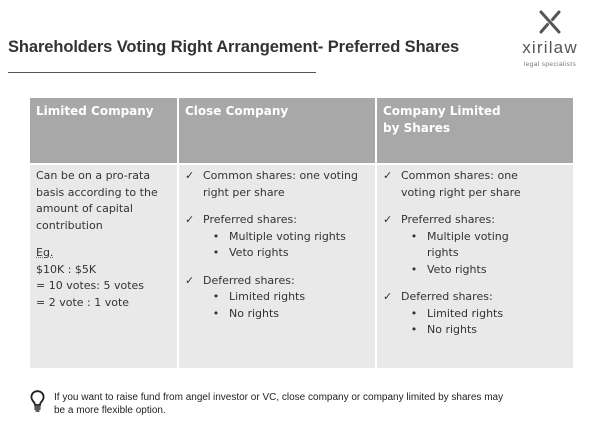 The width and height of the screenshot is (600, 427). Describe the element at coordinates (461, 192) in the screenshot. I see `item-text: voting right per share` at that location.